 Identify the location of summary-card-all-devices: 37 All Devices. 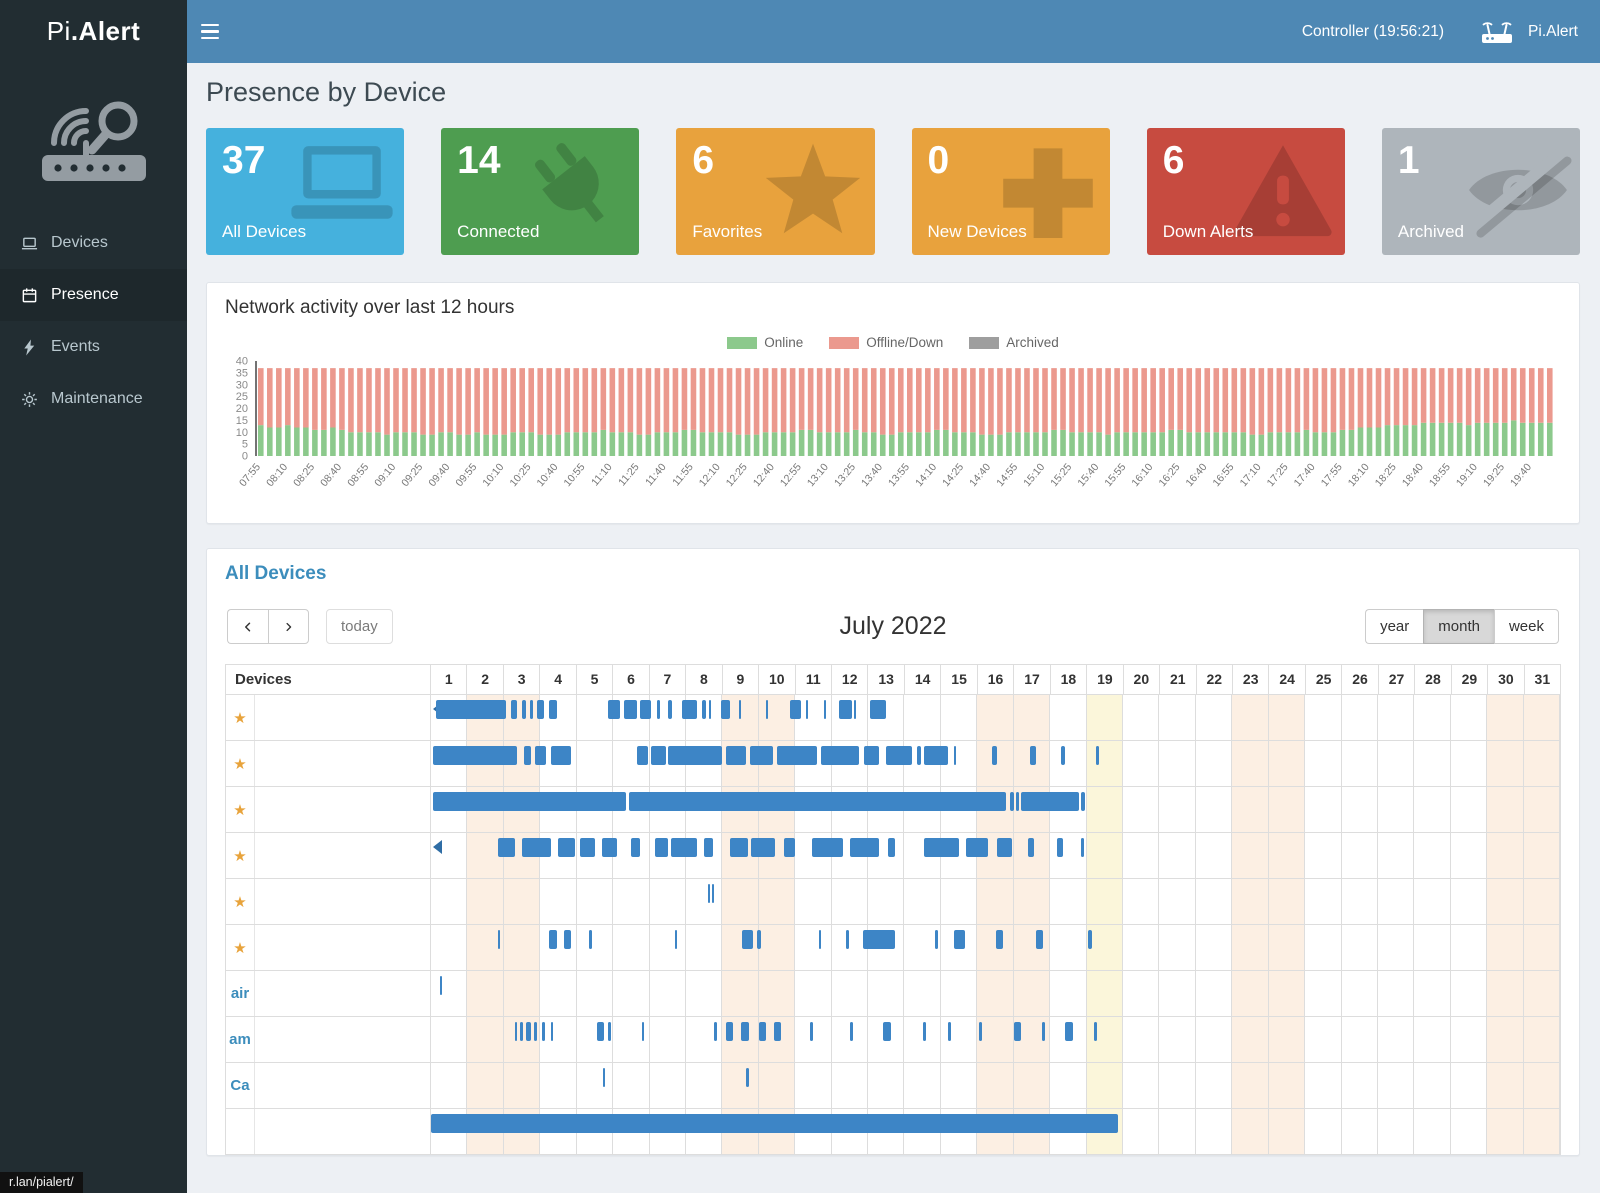
(305, 191).